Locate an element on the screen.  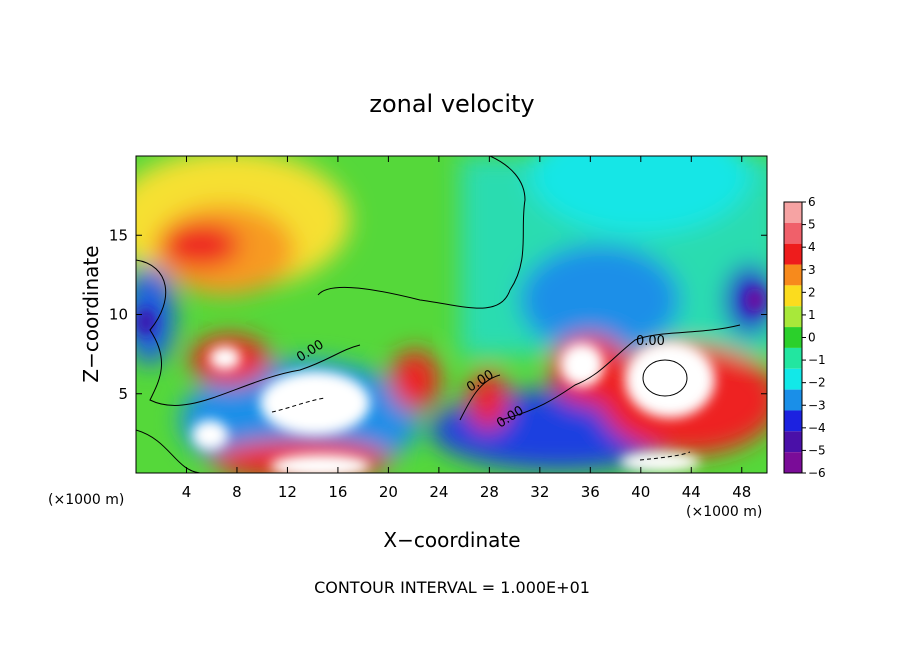
chart-title: zonal velocity is located at coordinates (451, 104).